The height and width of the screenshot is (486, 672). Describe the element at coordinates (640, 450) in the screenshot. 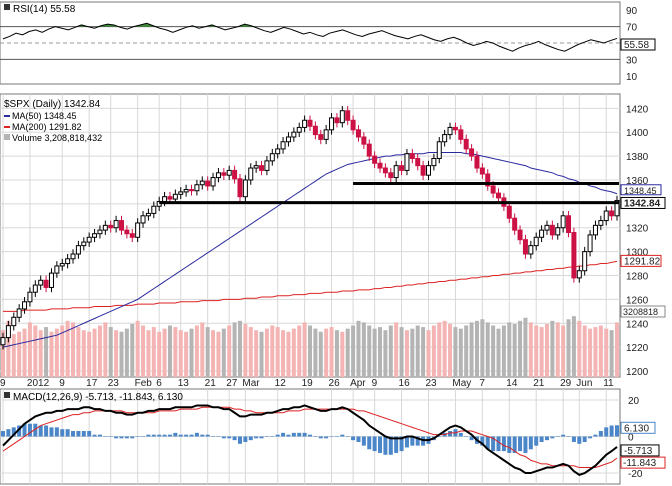

I see `macd-value-box` at that location.